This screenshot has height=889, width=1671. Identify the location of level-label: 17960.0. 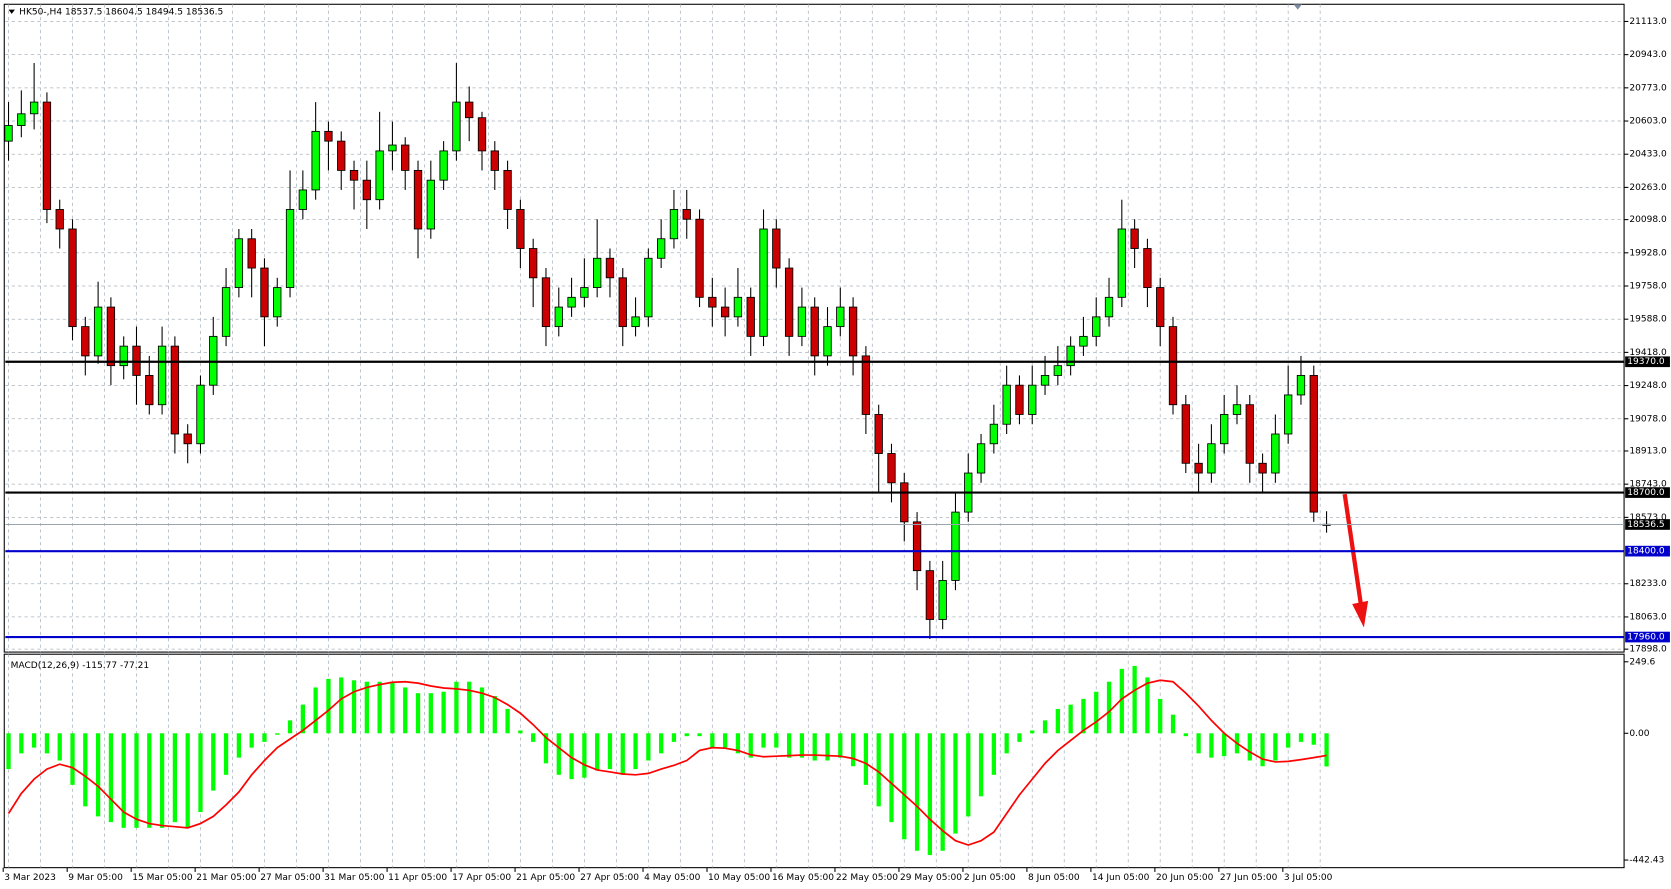
(1646, 638).